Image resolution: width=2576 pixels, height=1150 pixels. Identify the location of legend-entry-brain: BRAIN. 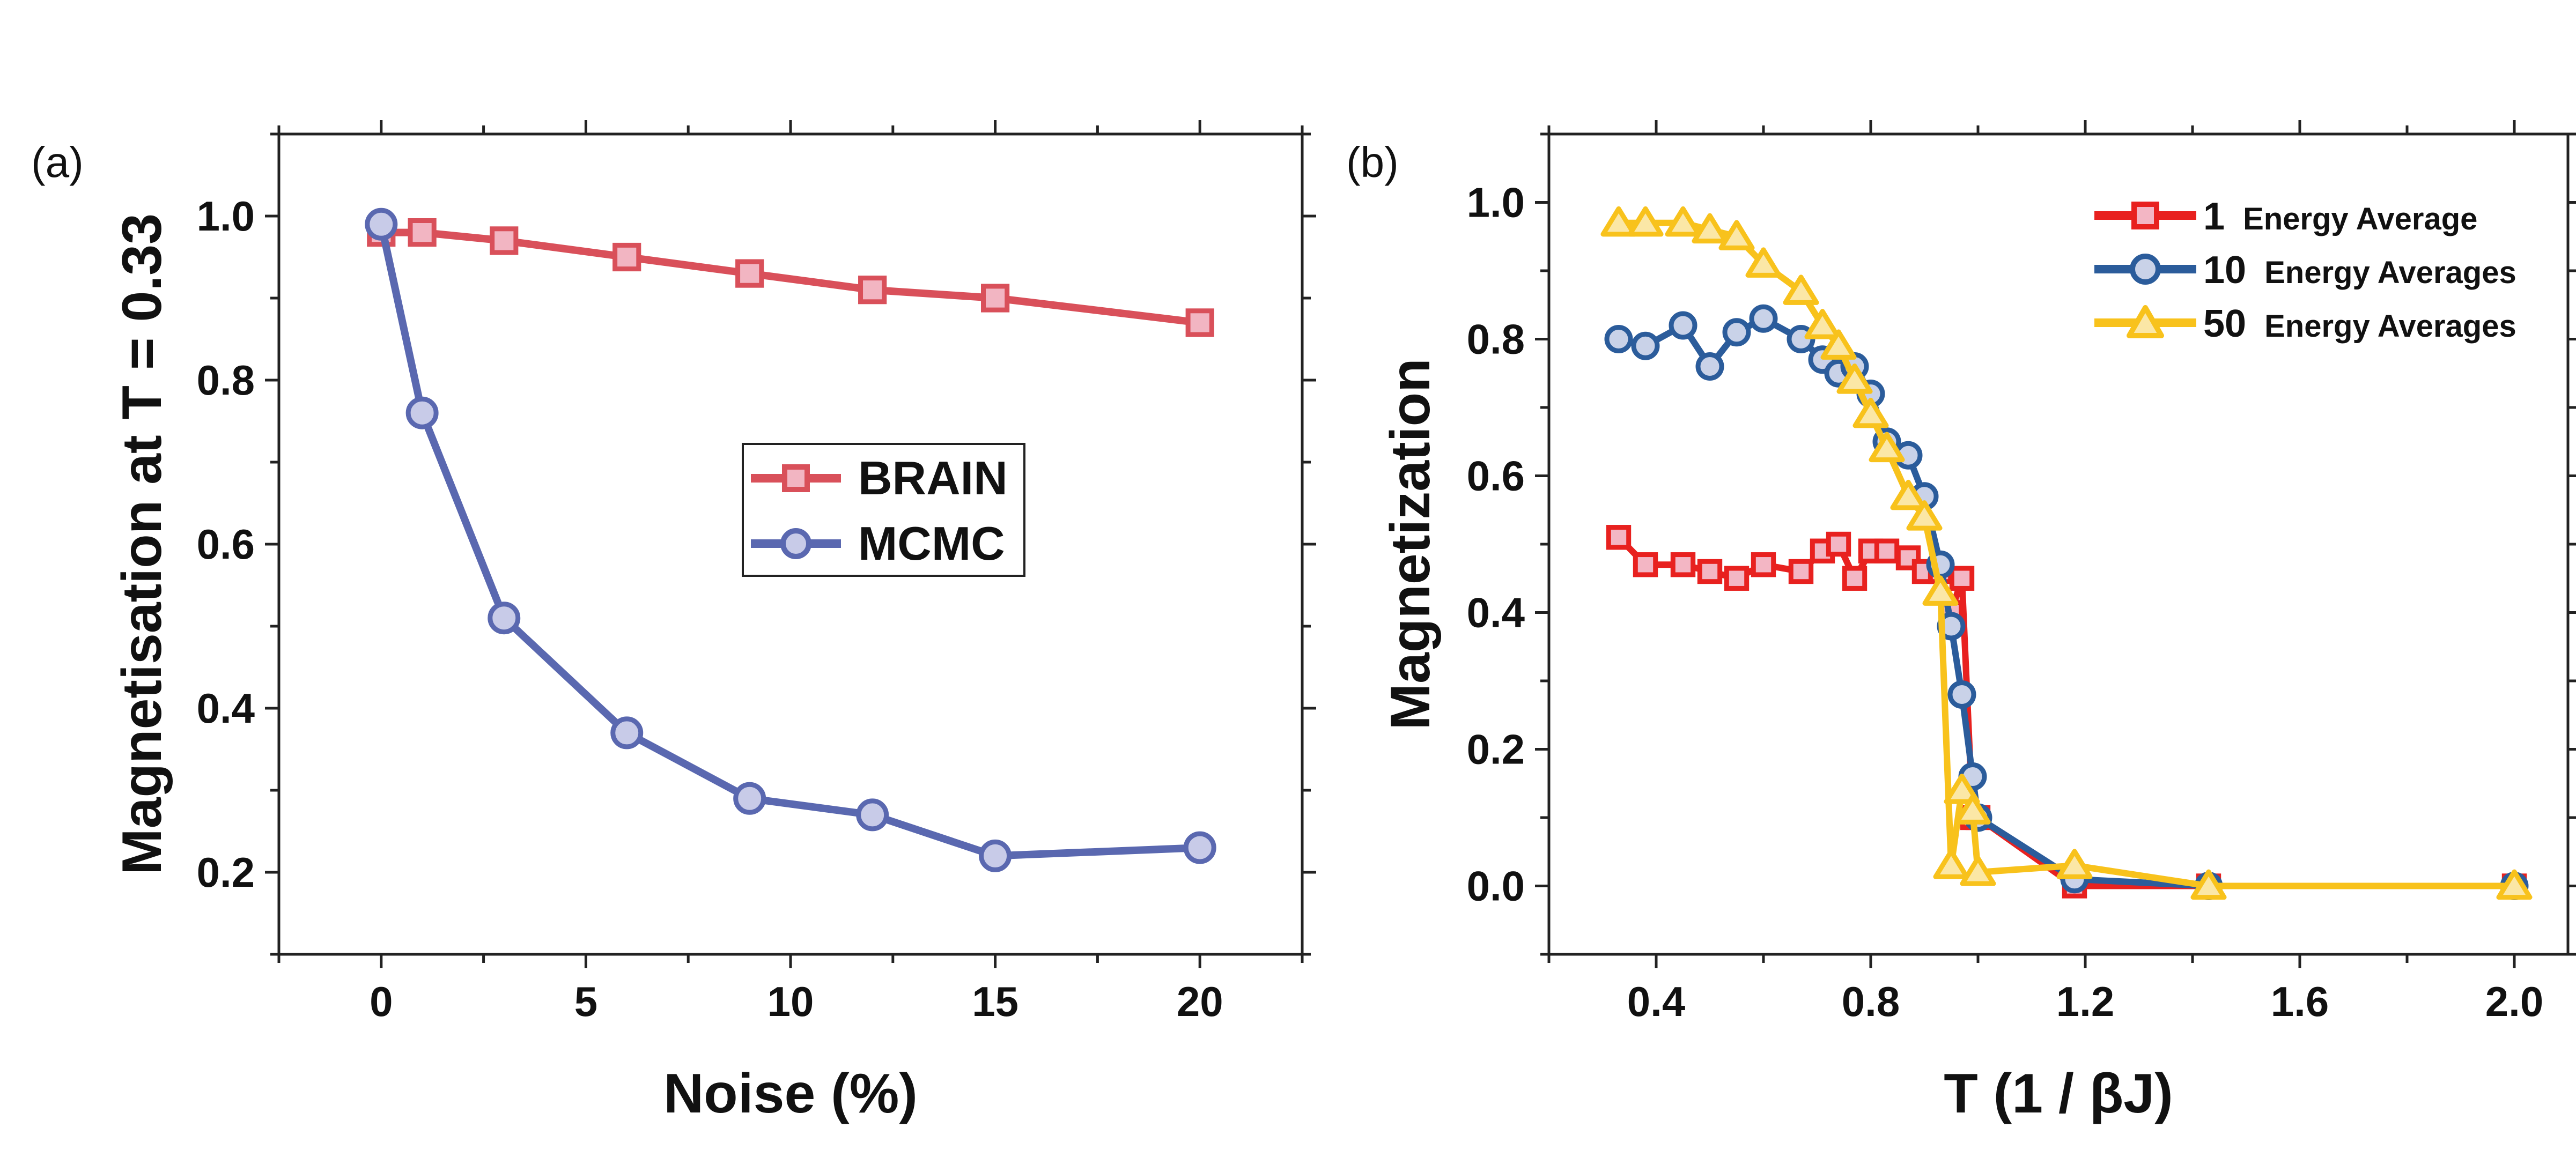
(879, 477).